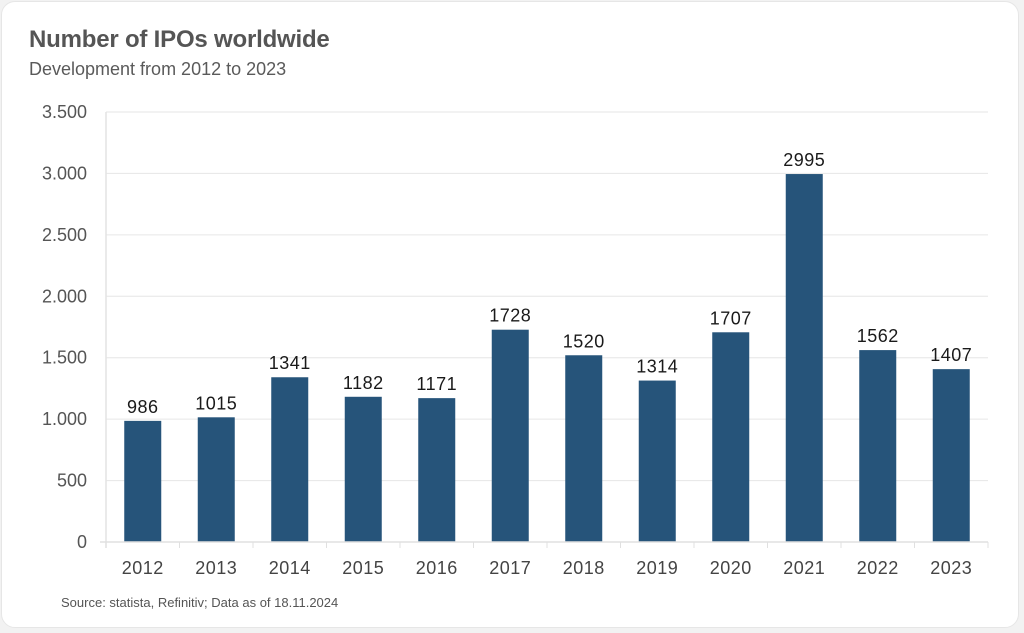  Describe the element at coordinates (216, 403) in the screenshot. I see `data-label: 1015` at that location.